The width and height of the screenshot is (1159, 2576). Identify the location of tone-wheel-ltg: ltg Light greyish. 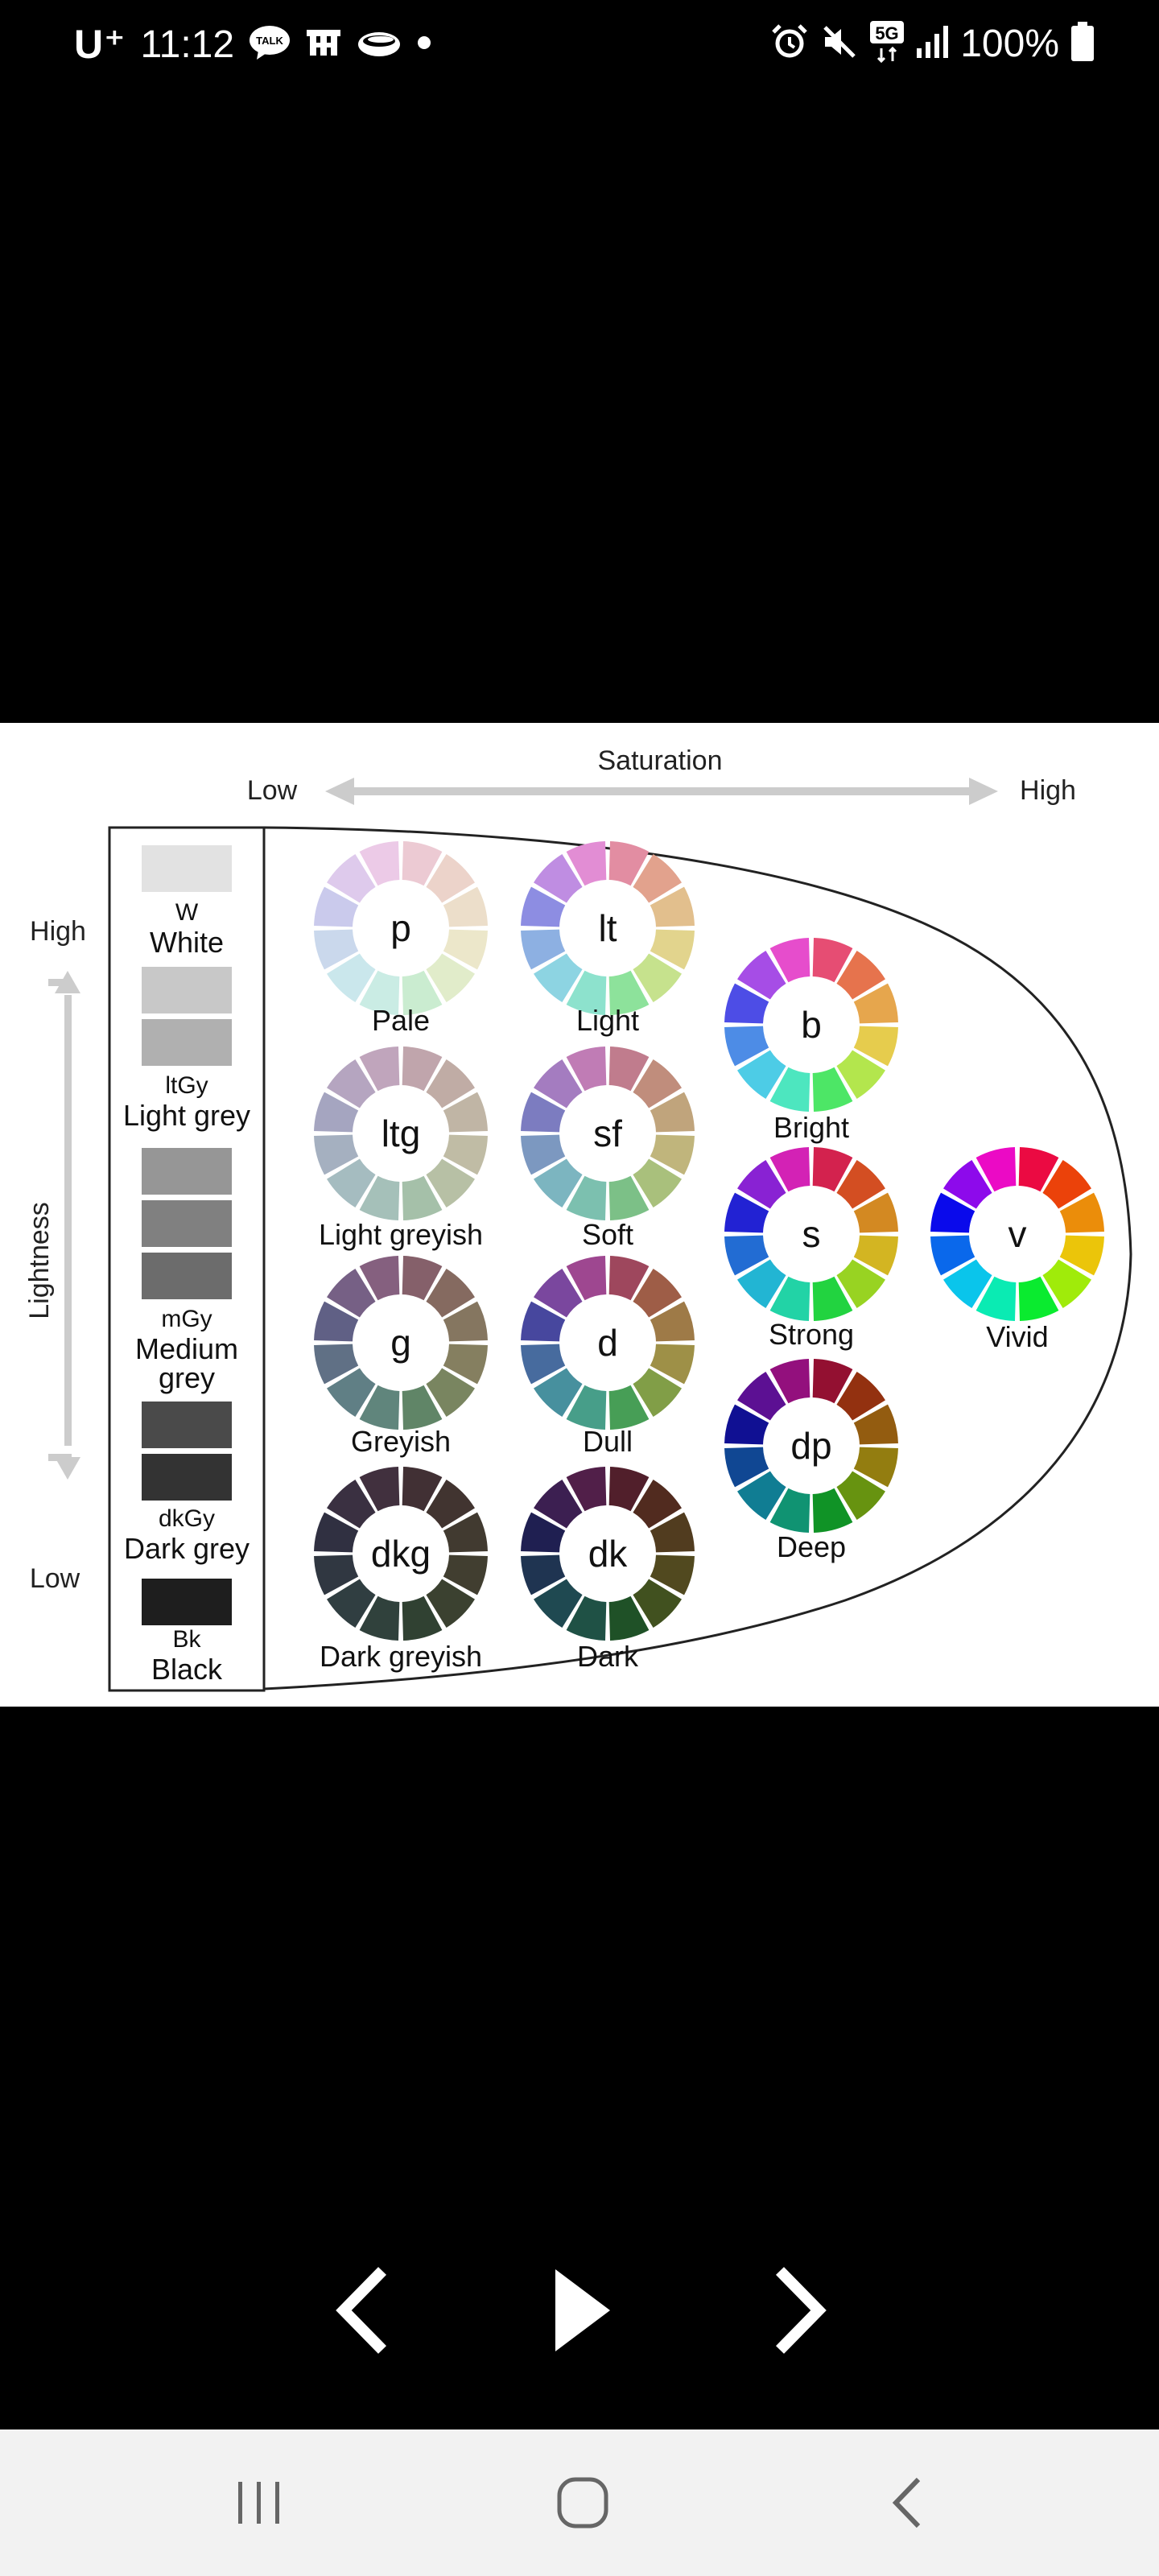
(401, 1148).